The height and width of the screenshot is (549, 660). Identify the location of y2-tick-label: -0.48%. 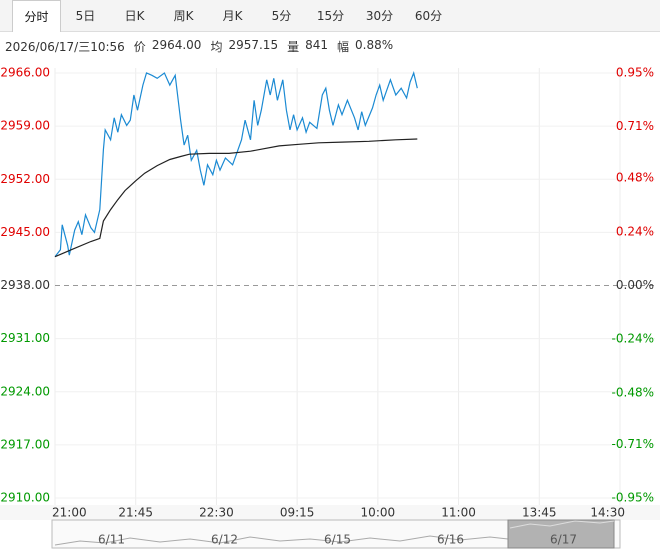
(633, 392).